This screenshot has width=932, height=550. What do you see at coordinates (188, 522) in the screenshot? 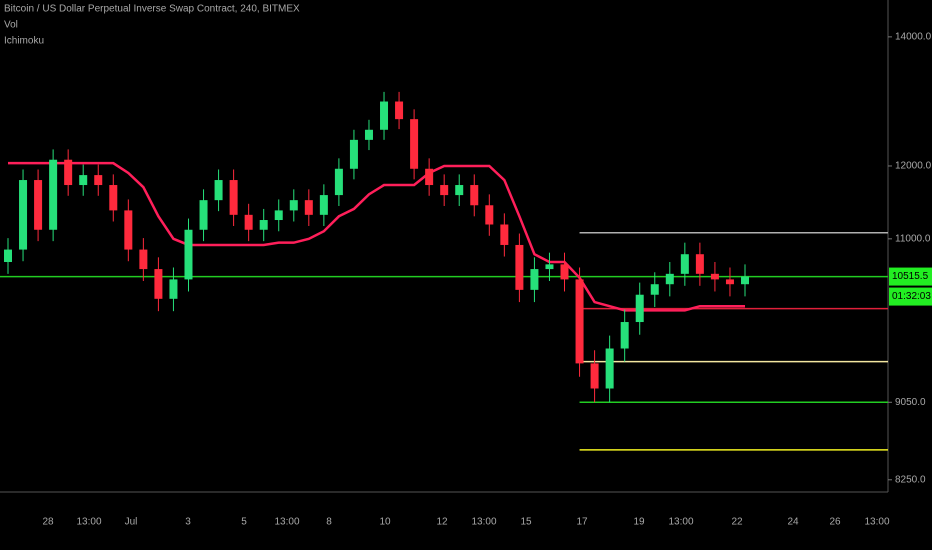
I see `x-tick-label: 3` at bounding box center [188, 522].